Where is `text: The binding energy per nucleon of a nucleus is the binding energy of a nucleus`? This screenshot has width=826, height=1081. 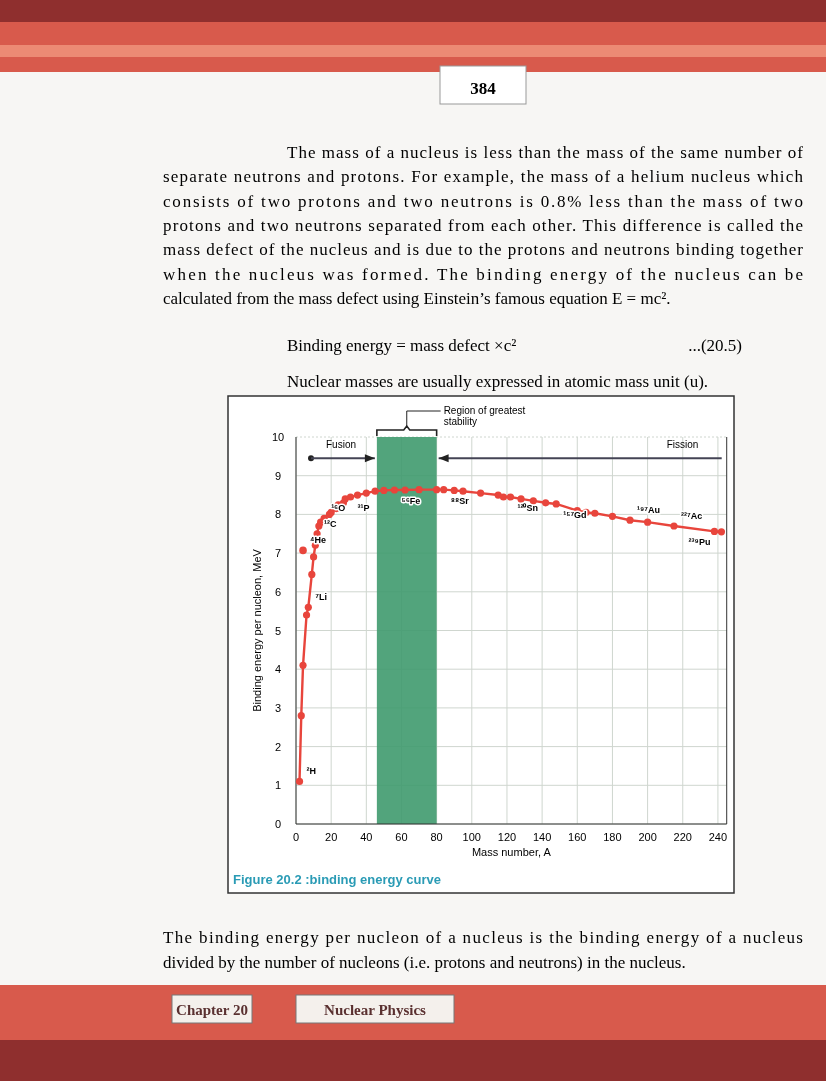
text: The binding energy per nucleon of a nucleus is the binding energy of a nucleus is located at coordinates (483, 937).